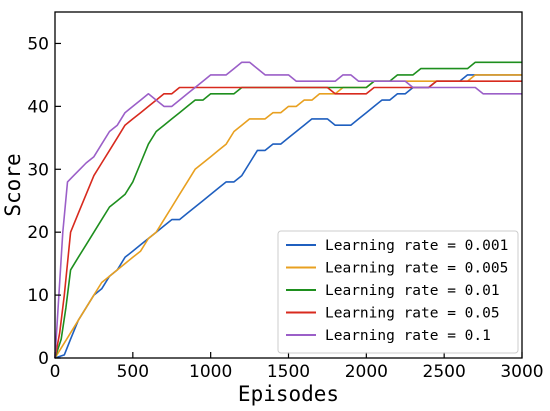 The width and height of the screenshot is (550, 411). I want to click on legend-label: Learning rate = 0.005, so click(416, 269).